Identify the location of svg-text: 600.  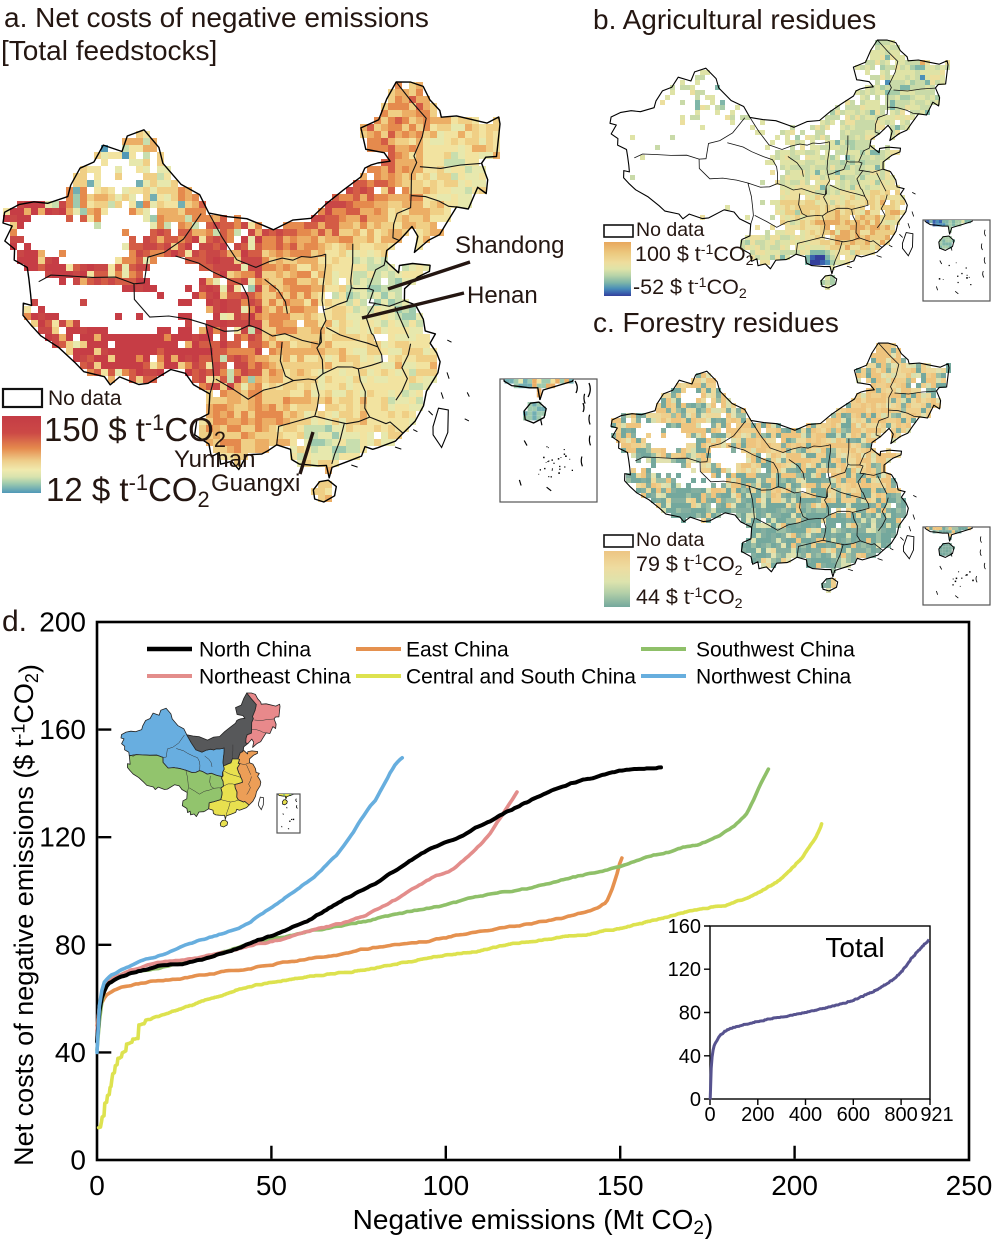
(853, 1115).